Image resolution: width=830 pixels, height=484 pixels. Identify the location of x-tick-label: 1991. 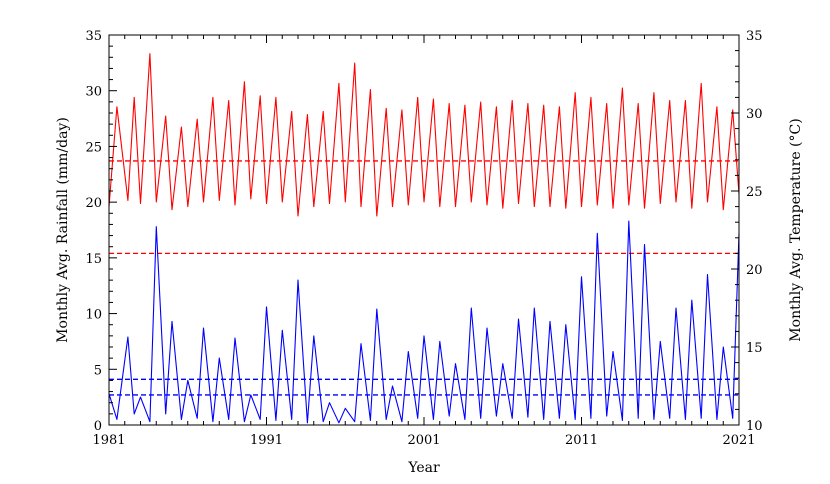
(266, 440).